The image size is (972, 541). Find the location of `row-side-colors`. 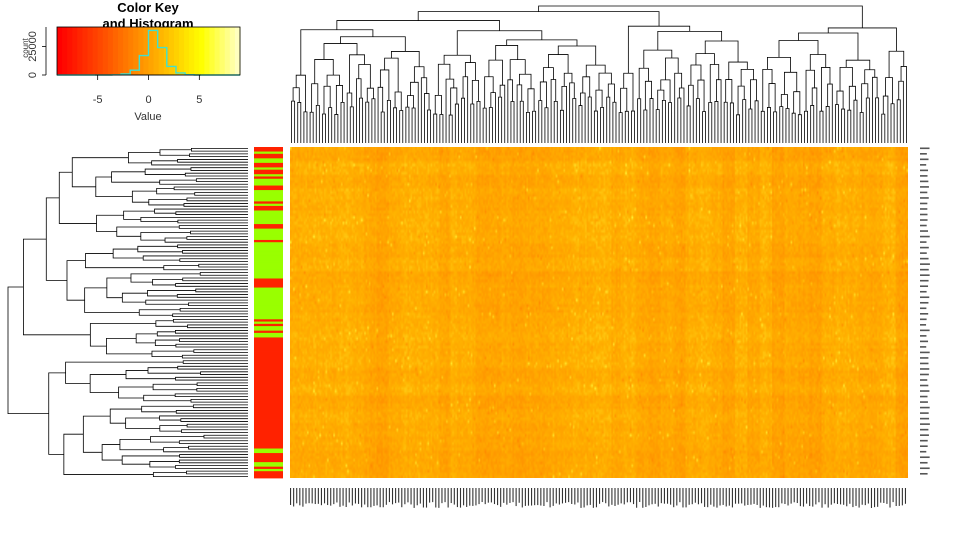

row-side-colors is located at coordinates (268, 313).